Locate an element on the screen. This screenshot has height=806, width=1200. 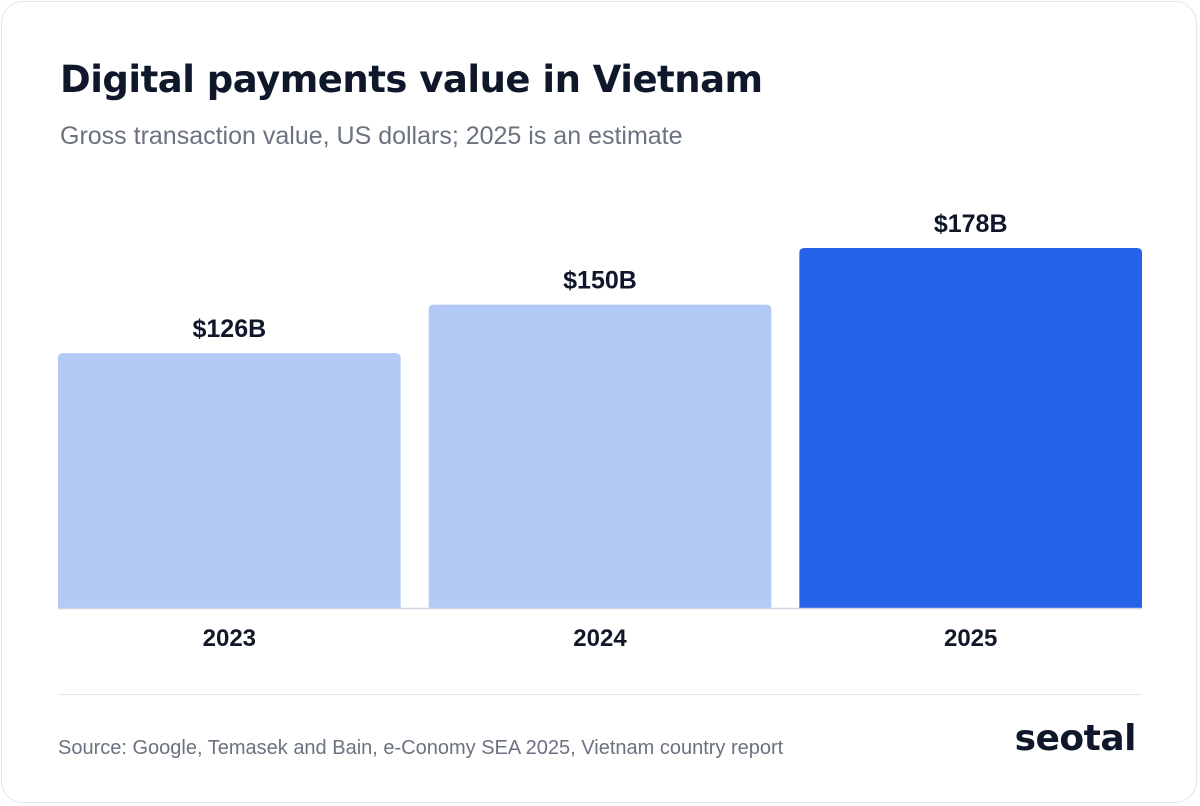
data-label-2024: $150B is located at coordinates (600, 281).